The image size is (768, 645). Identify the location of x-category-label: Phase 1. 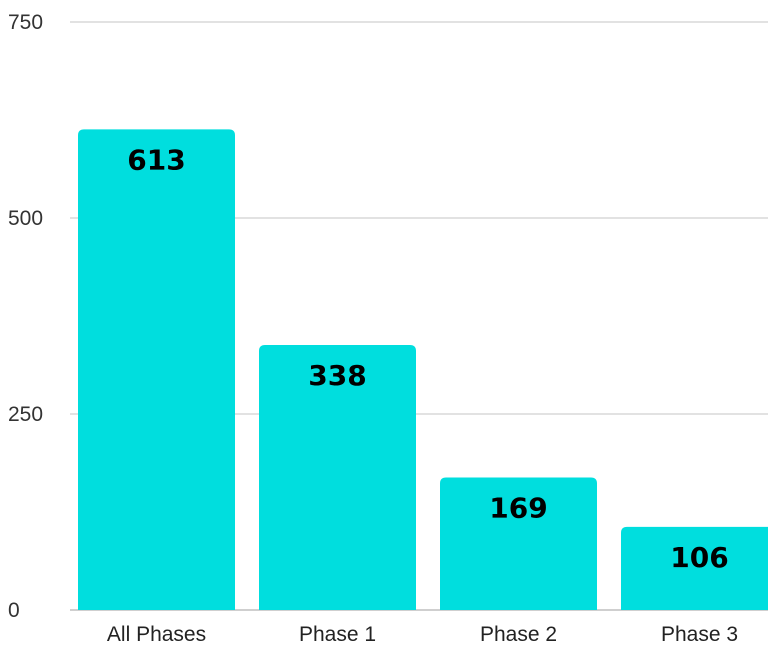
(337, 634).